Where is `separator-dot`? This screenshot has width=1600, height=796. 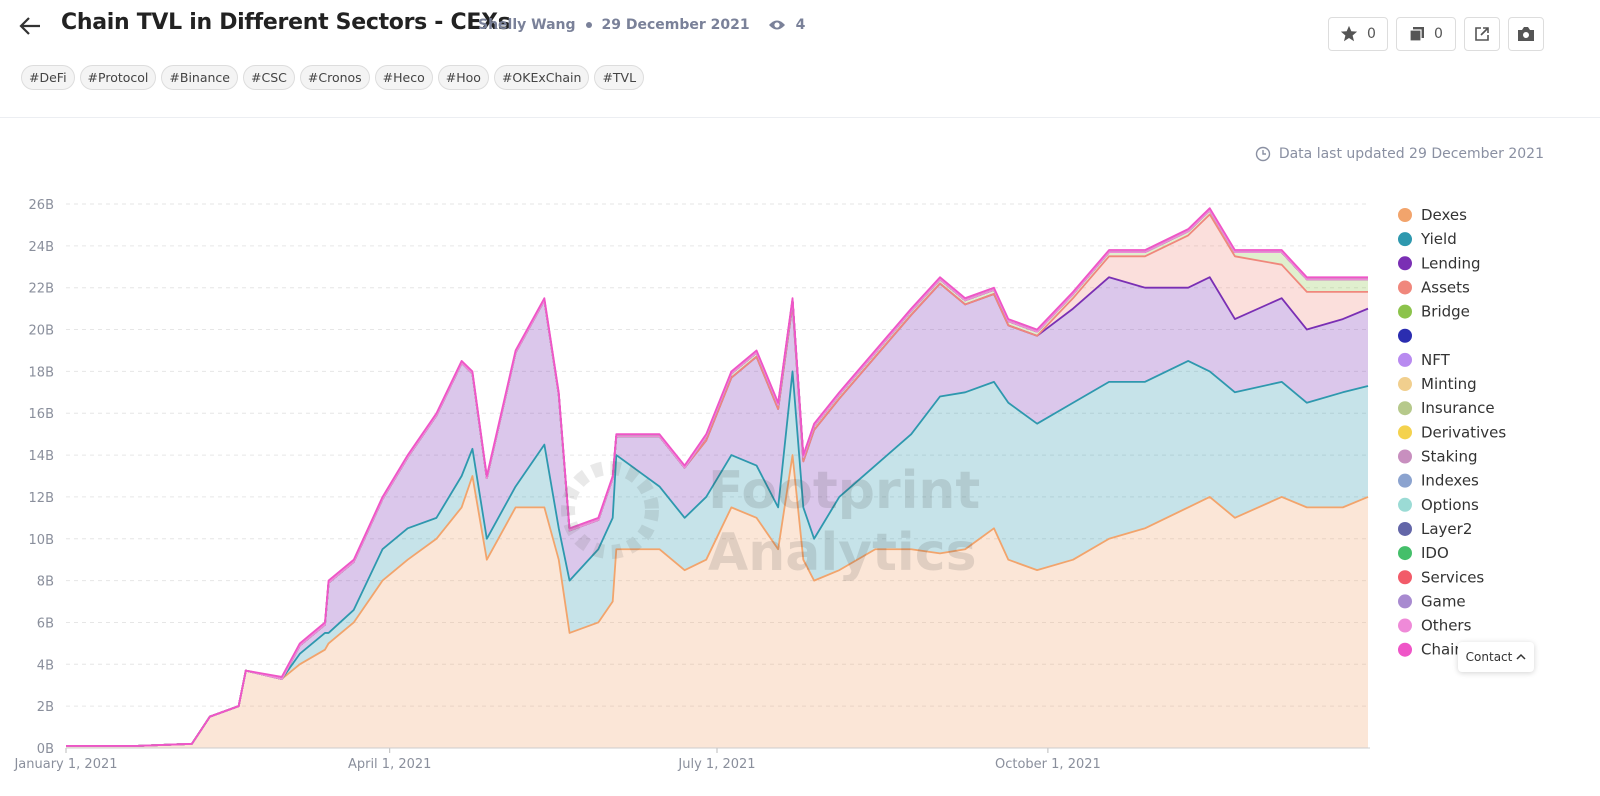
separator-dot is located at coordinates (588, 25).